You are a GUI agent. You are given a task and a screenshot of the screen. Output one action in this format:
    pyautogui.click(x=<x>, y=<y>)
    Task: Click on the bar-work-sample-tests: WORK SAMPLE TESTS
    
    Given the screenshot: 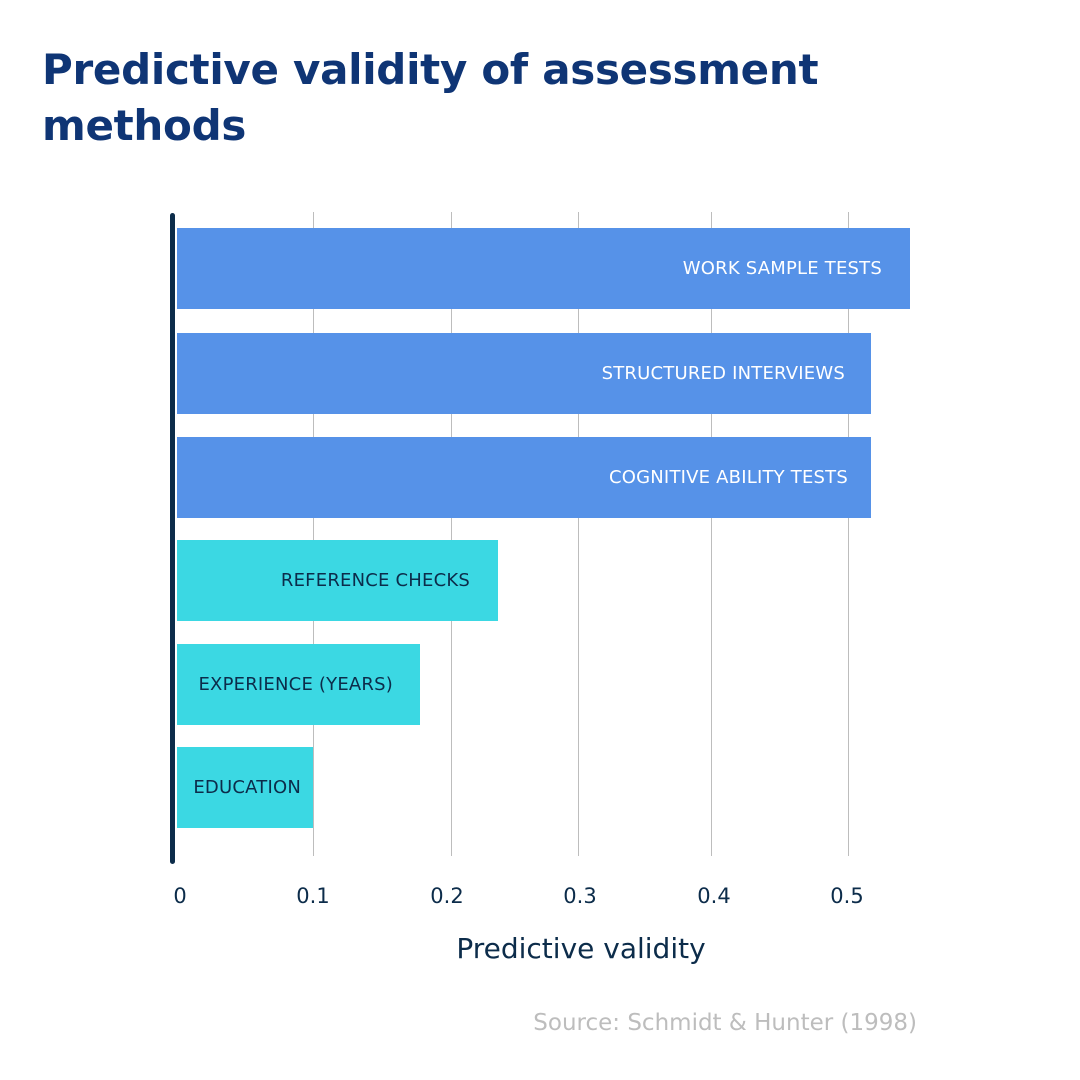 What is the action you would take?
    pyautogui.click(x=543, y=268)
    